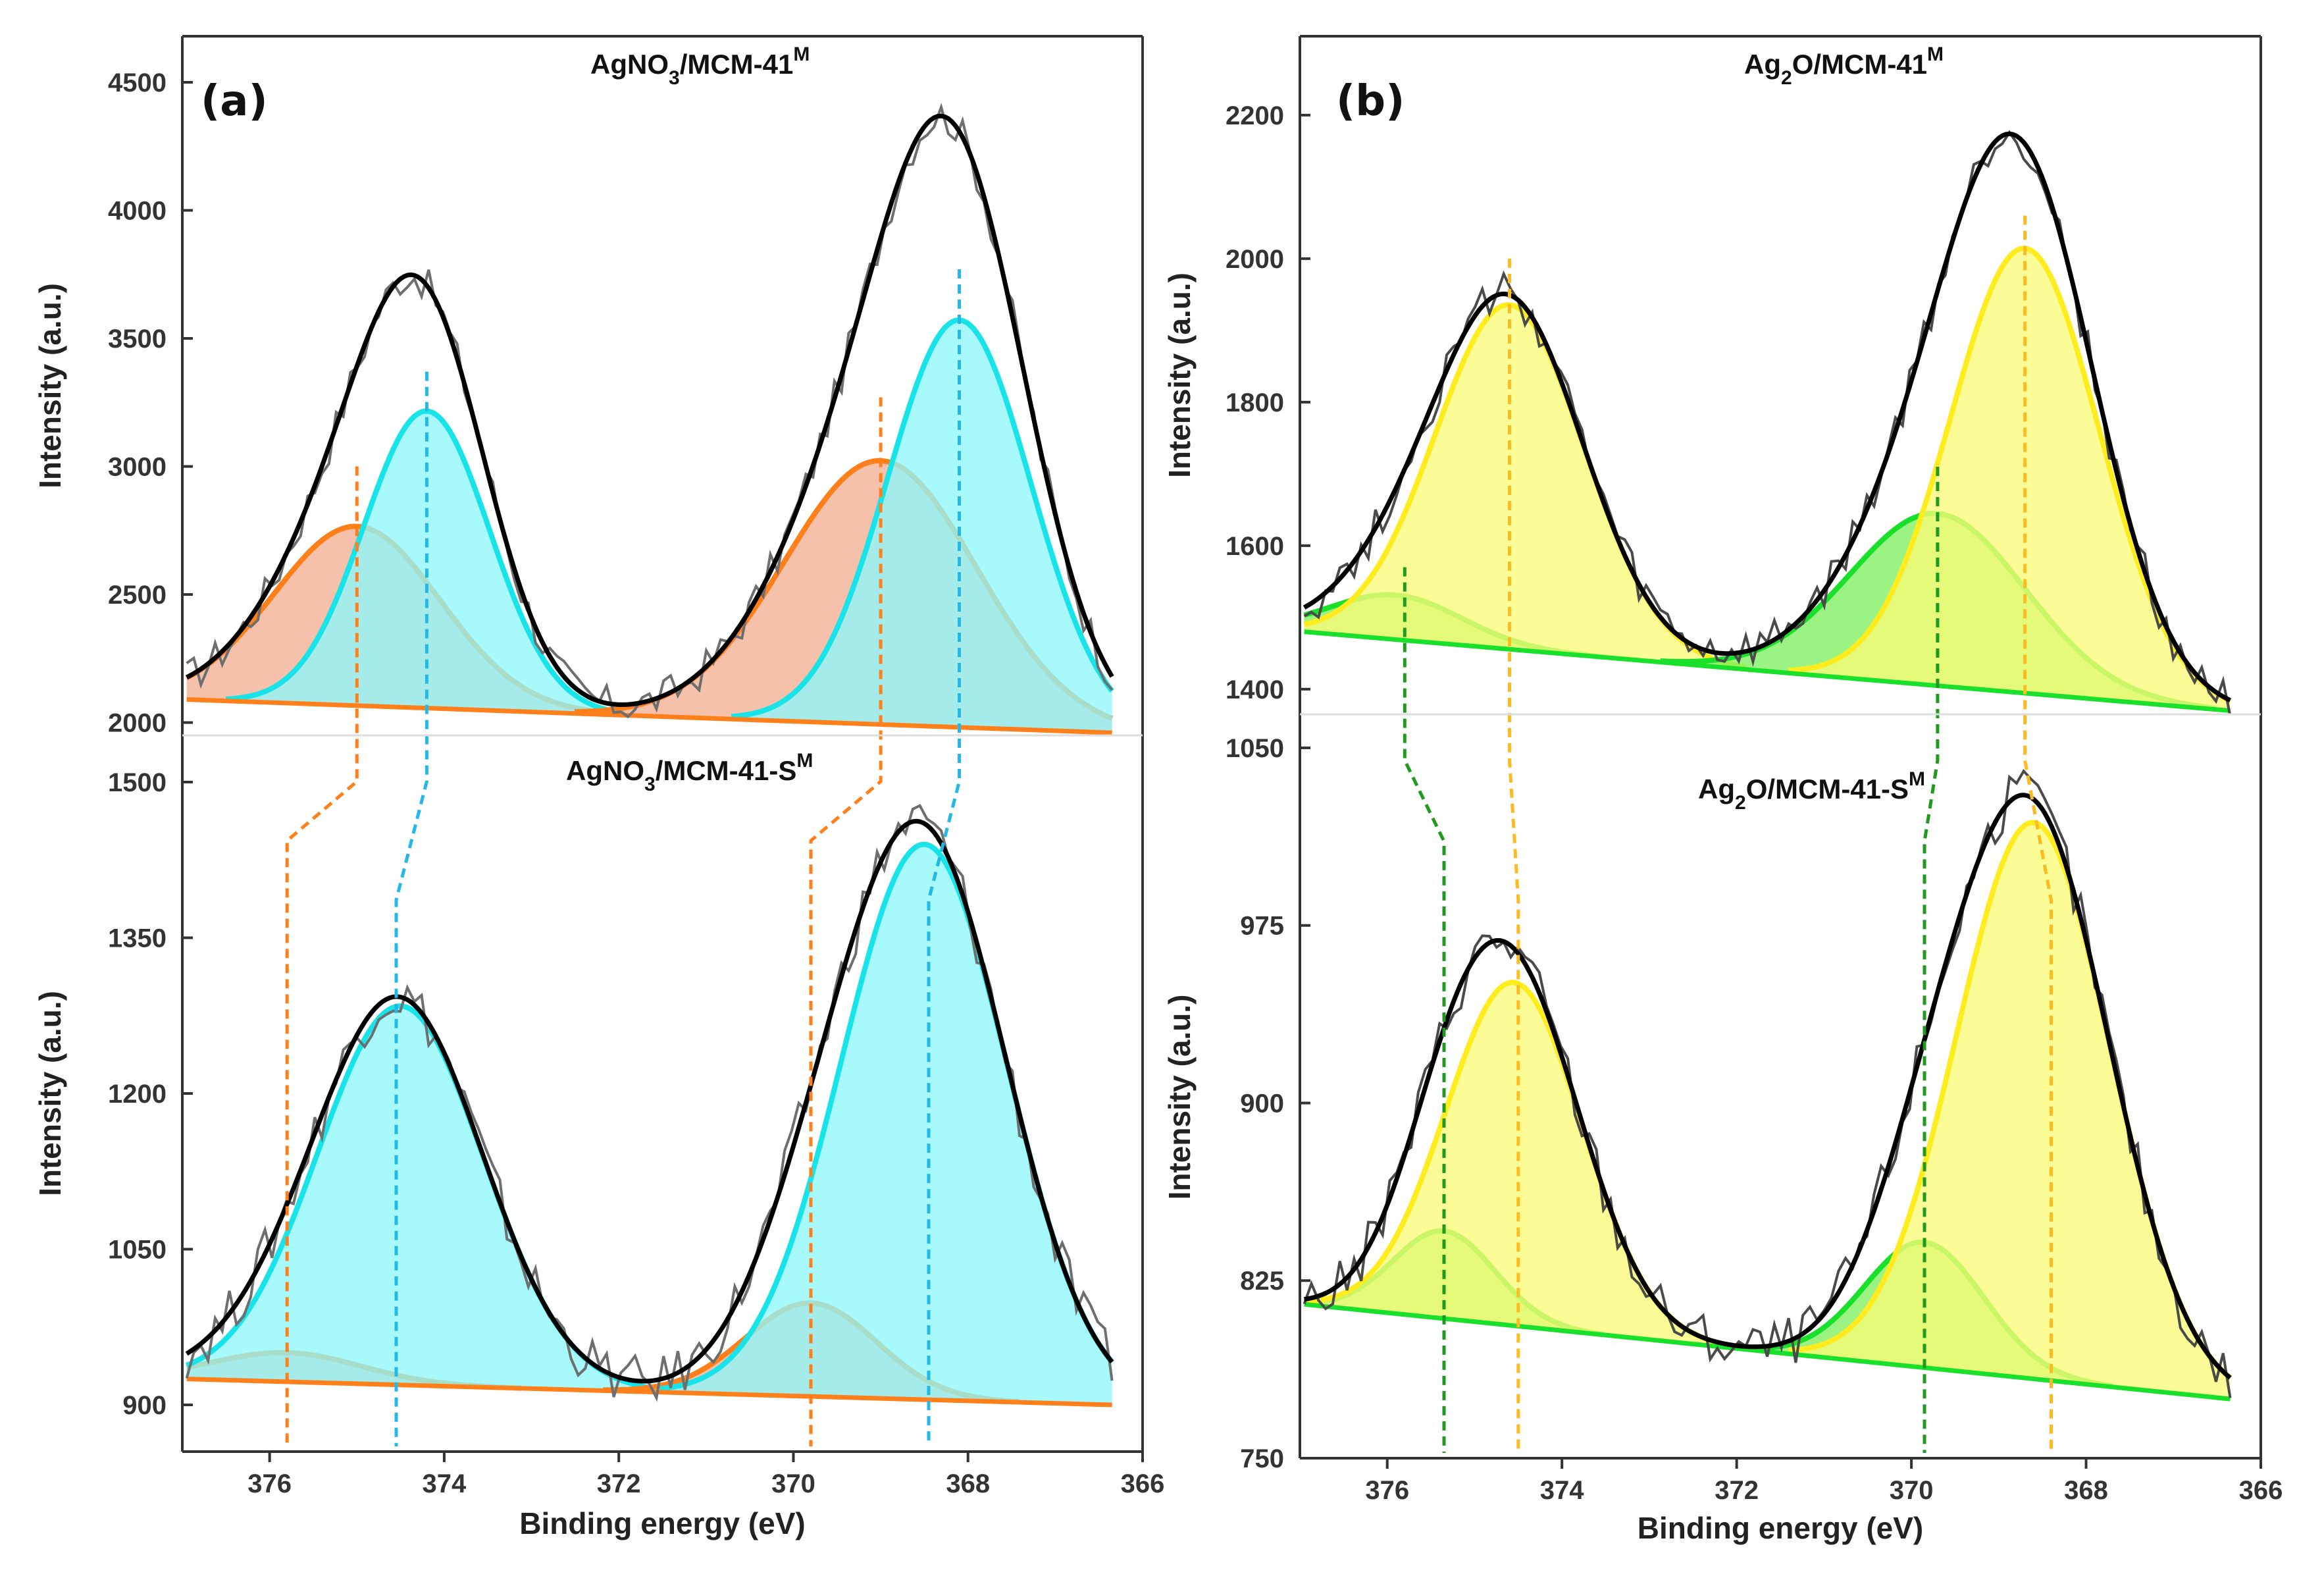 The image size is (2324, 1578). I want to click on subplot-title: AgNO3/MCM-41M, so click(700, 66).